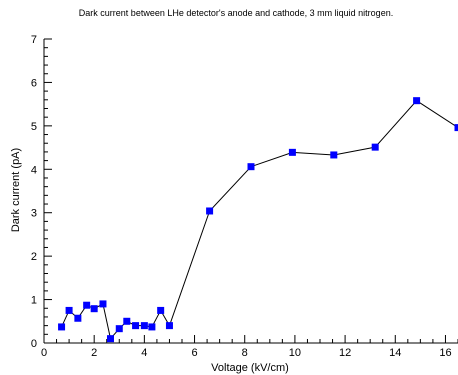  I want to click on x-tick-label: 12, so click(345, 353).